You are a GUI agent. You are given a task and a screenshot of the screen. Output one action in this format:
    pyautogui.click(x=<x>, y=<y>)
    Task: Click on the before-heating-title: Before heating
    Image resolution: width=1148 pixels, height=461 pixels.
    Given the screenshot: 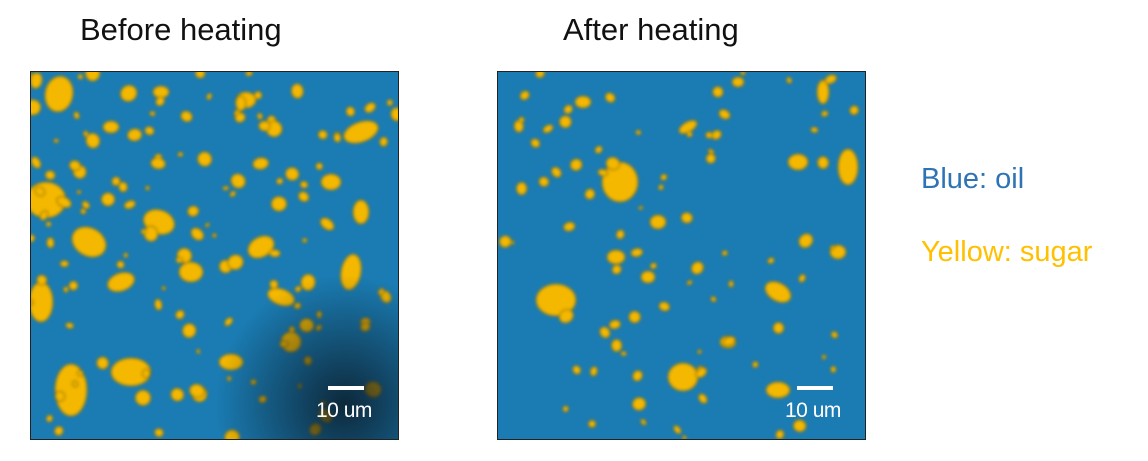 What is the action you would take?
    pyautogui.click(x=181, y=29)
    